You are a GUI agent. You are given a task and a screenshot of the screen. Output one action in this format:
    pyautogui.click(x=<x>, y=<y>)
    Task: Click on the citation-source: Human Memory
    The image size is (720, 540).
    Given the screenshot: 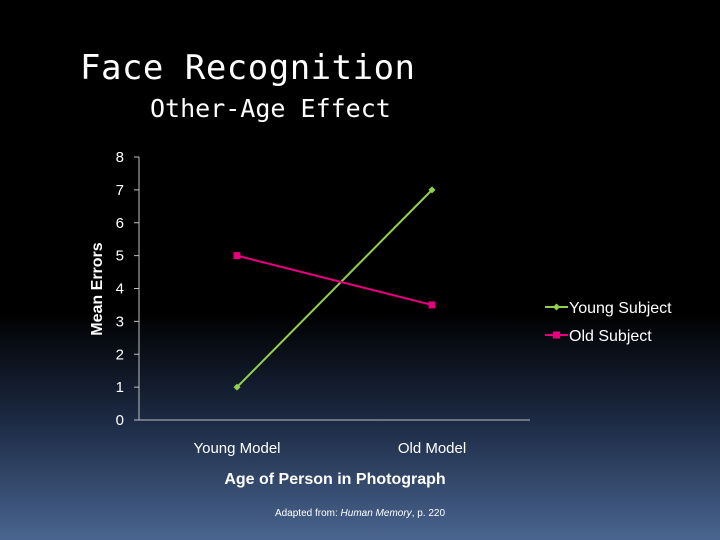 What is the action you would take?
    pyautogui.click(x=376, y=513)
    